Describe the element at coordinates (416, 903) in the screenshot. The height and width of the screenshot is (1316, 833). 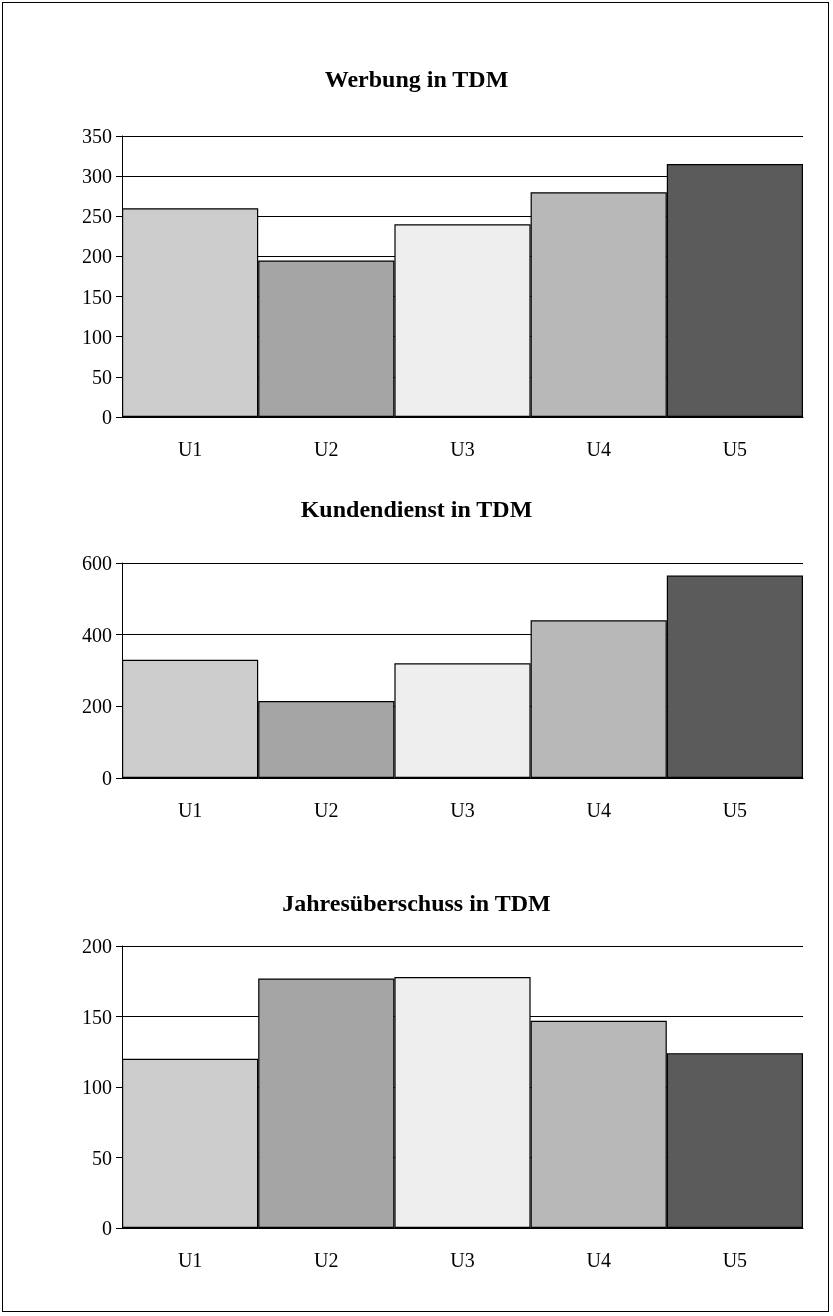
I see `chart-title: Jahresüberschuss in TDM` at that location.